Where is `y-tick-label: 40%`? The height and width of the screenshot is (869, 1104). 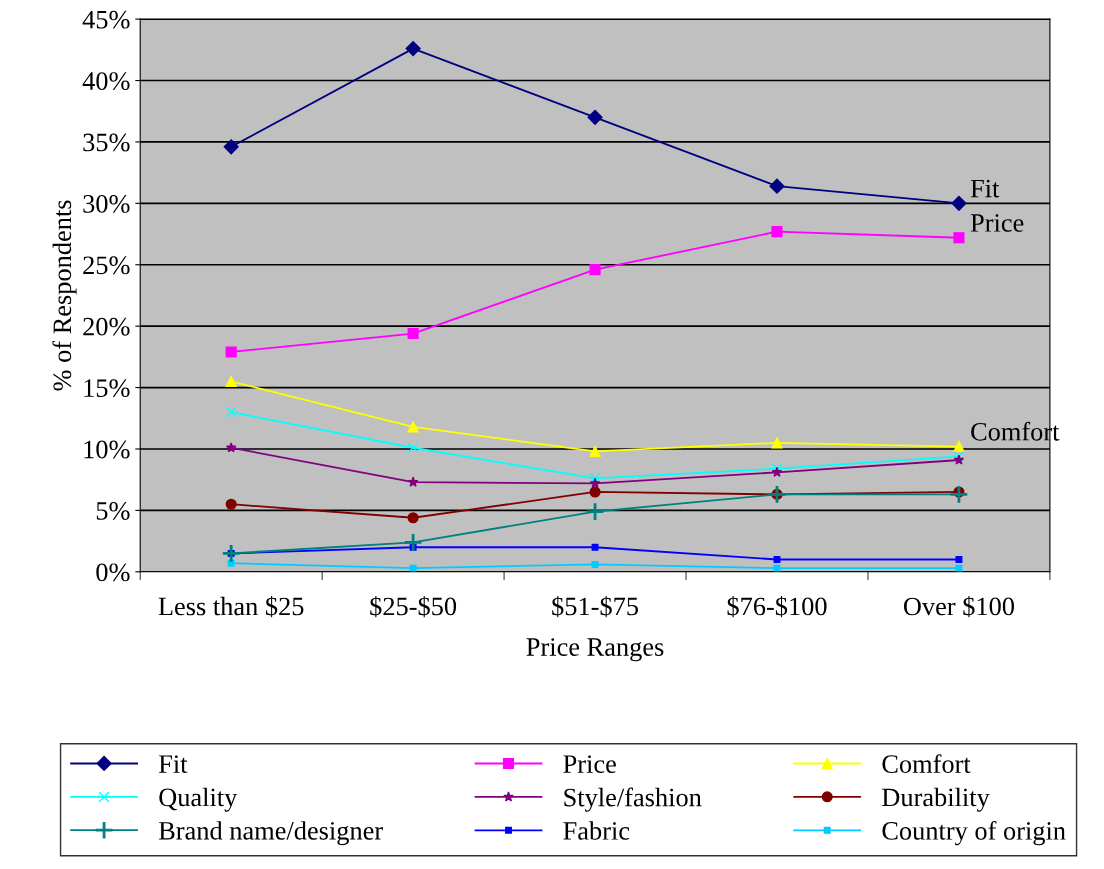
y-tick-label: 40% is located at coordinates (106, 81).